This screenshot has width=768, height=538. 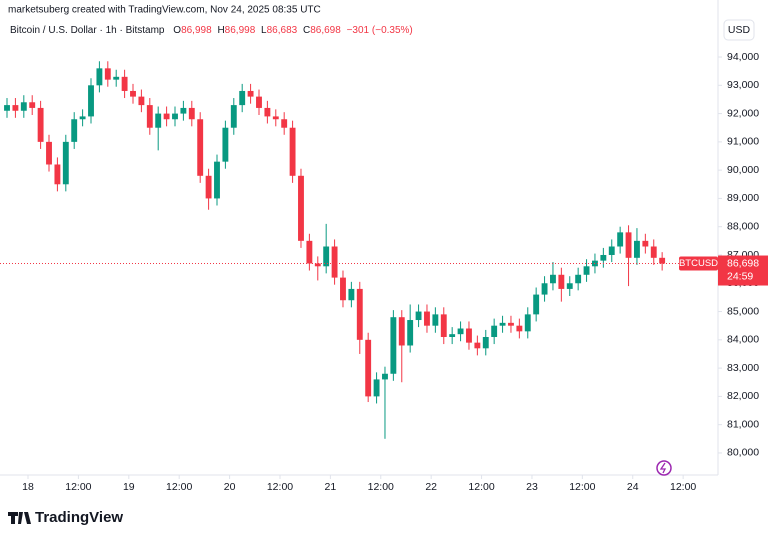 I want to click on x-tick-label: 19, so click(x=129, y=487).